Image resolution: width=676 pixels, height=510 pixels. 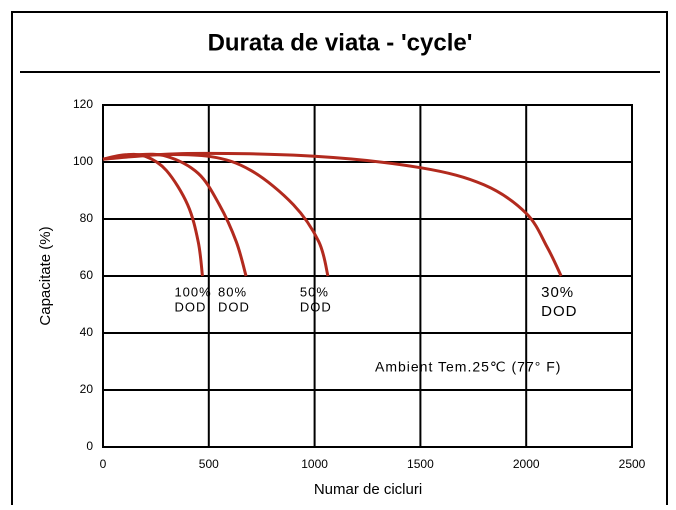 I want to click on y-tick-label: 20, so click(x=87, y=389).